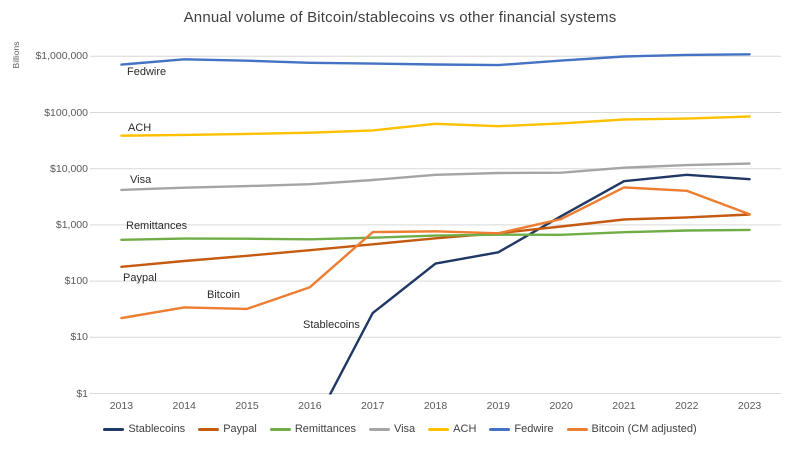 This screenshot has height=450, width=800. I want to click on series-line-fedwire, so click(435, 60).